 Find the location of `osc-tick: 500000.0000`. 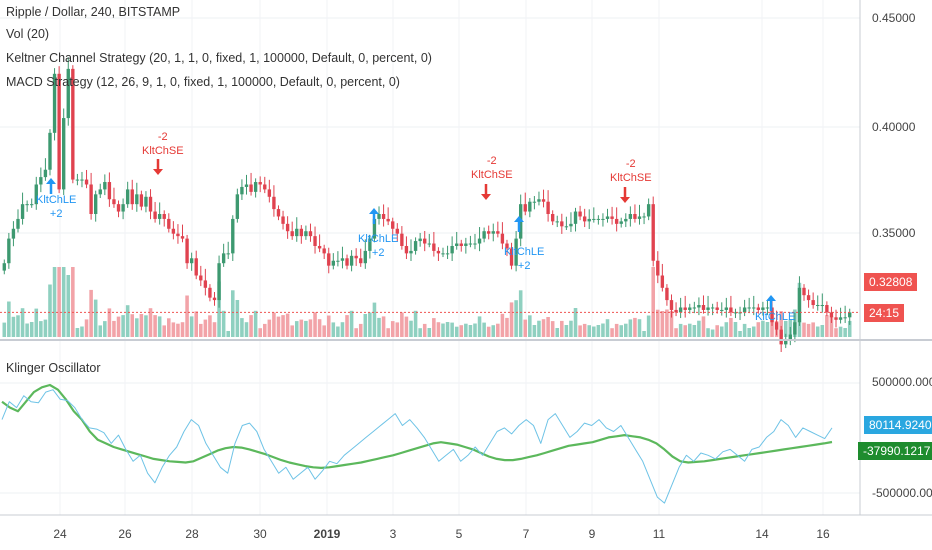

osc-tick: 500000.0000 is located at coordinates (902, 382).